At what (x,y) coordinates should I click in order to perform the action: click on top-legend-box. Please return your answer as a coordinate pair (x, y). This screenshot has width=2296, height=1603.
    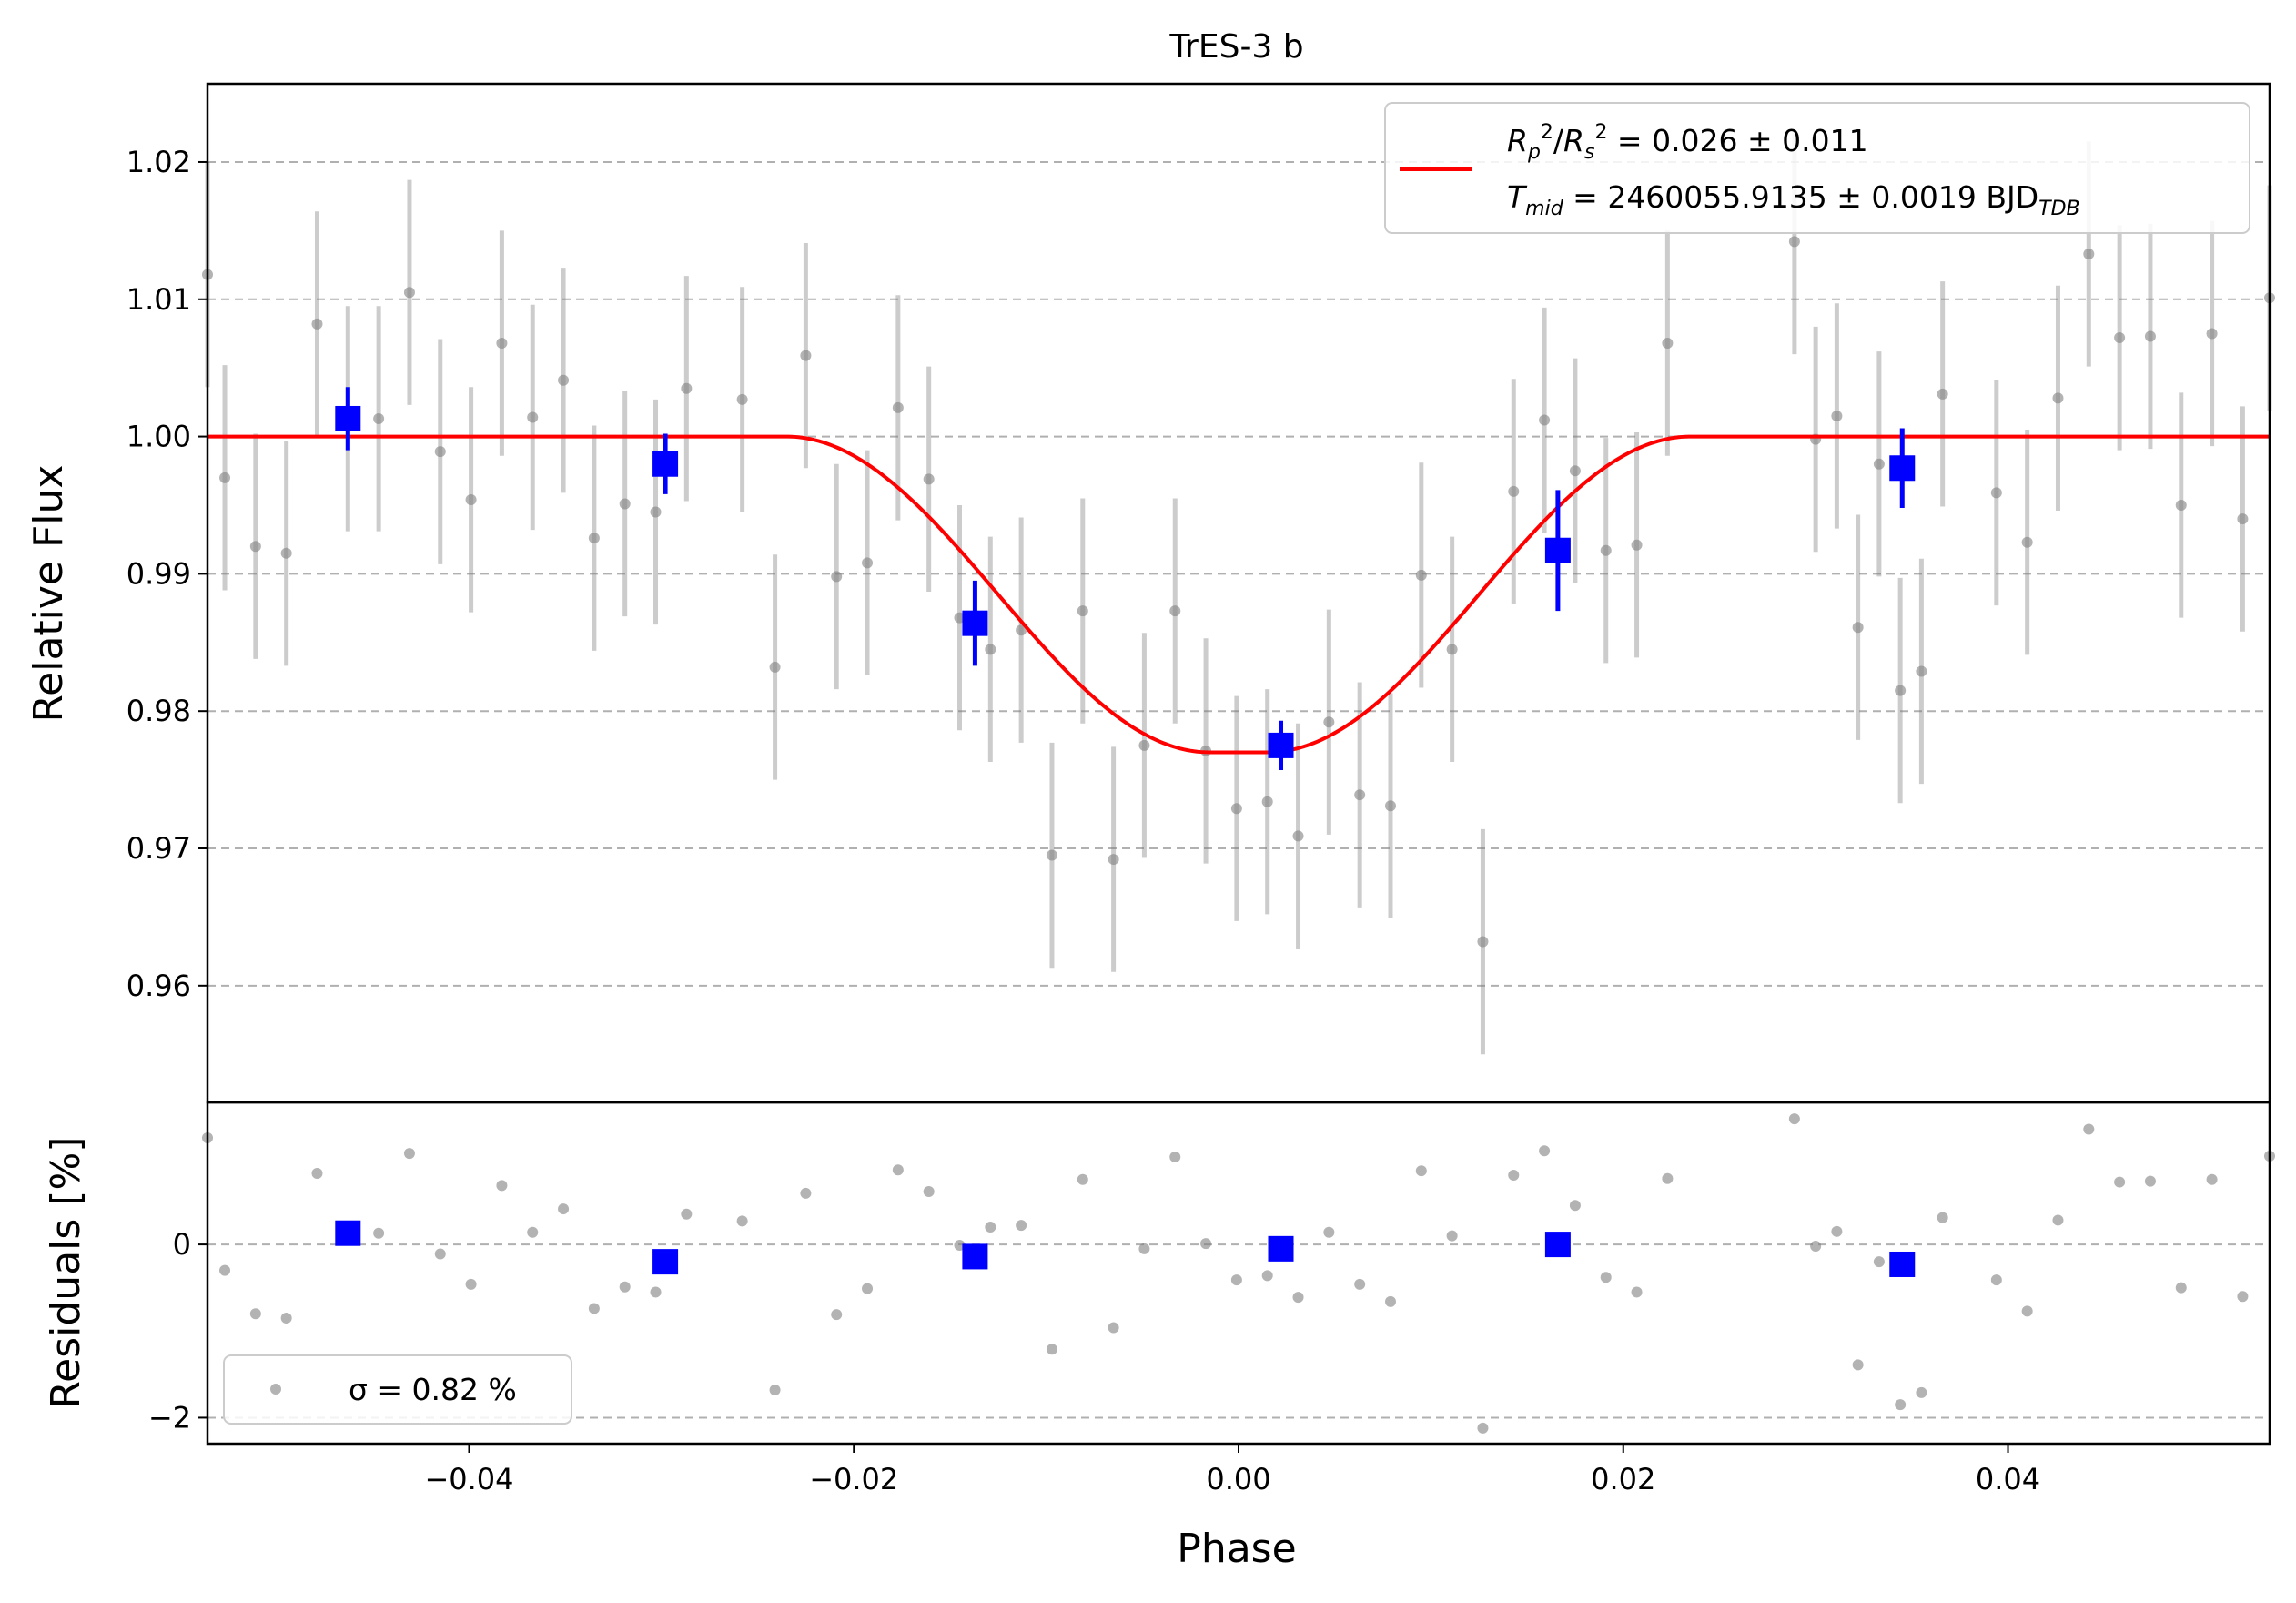
    Looking at the image, I should click on (1817, 168).